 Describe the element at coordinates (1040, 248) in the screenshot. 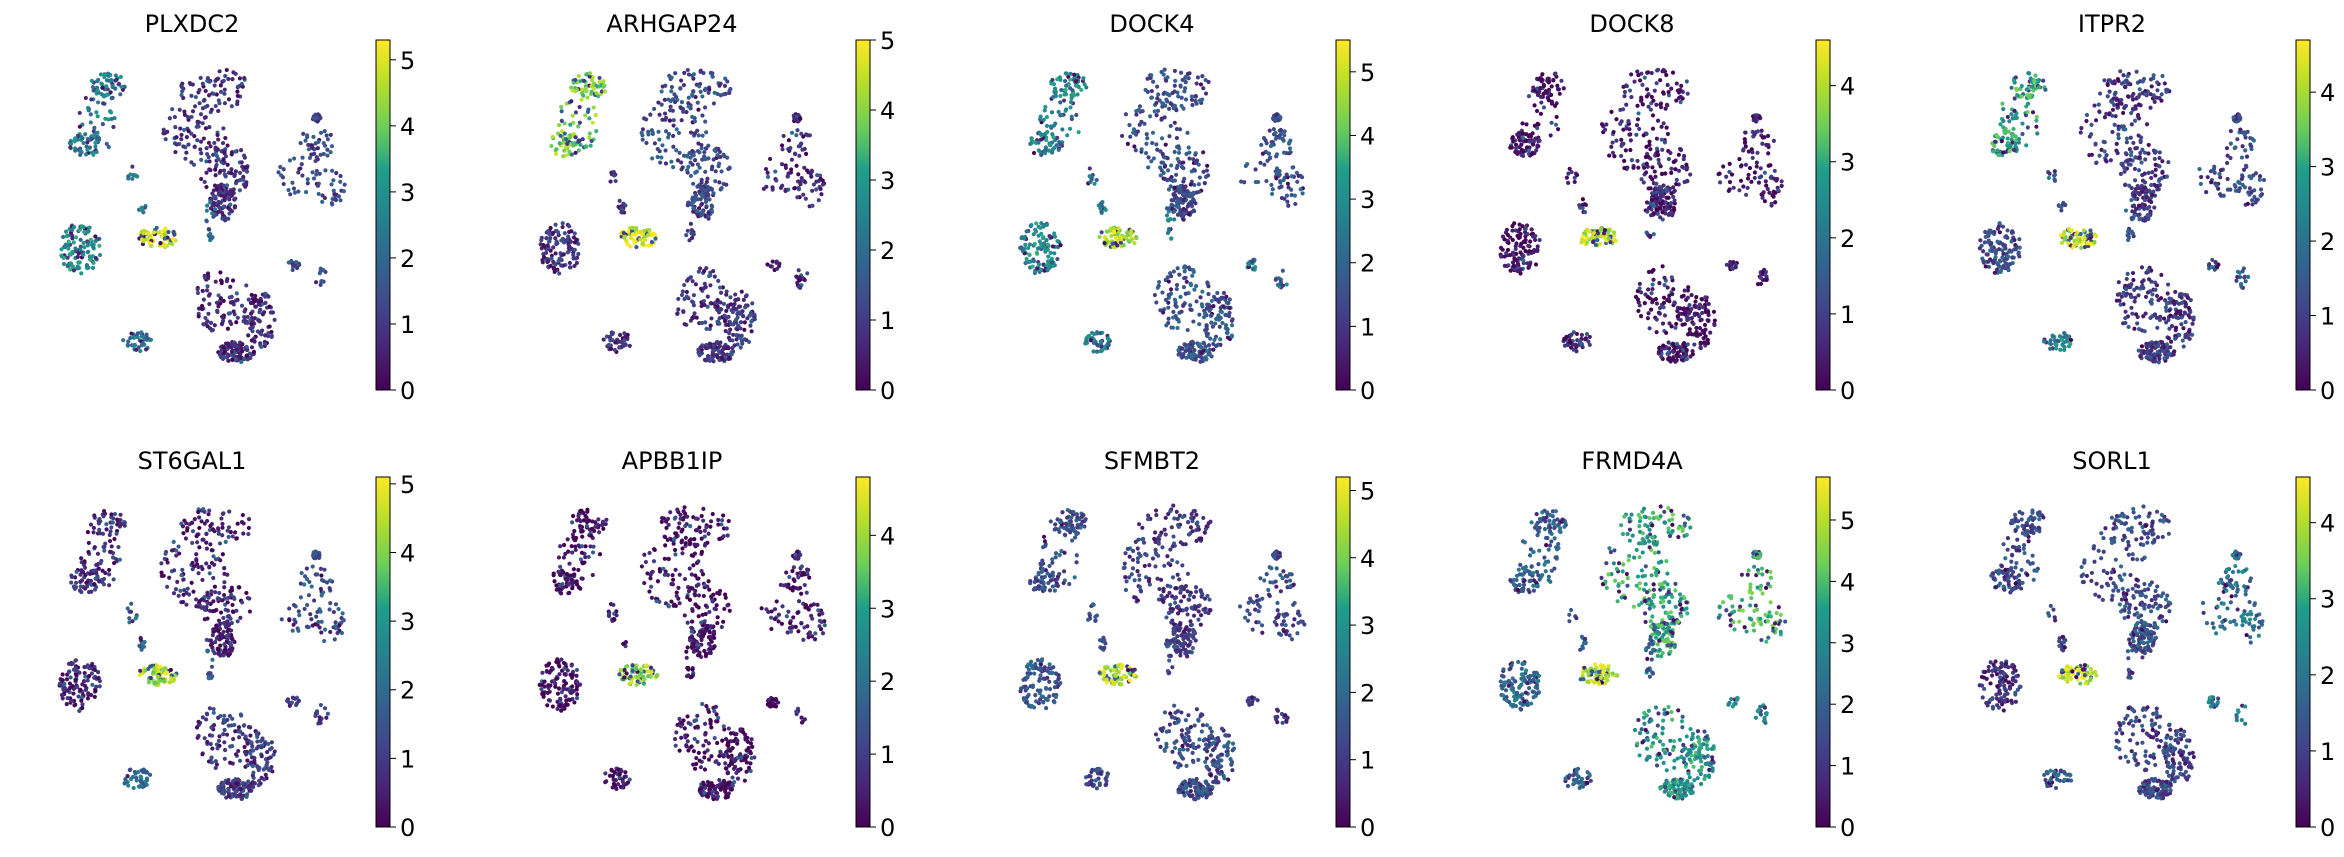

I see `cluster-left` at that location.